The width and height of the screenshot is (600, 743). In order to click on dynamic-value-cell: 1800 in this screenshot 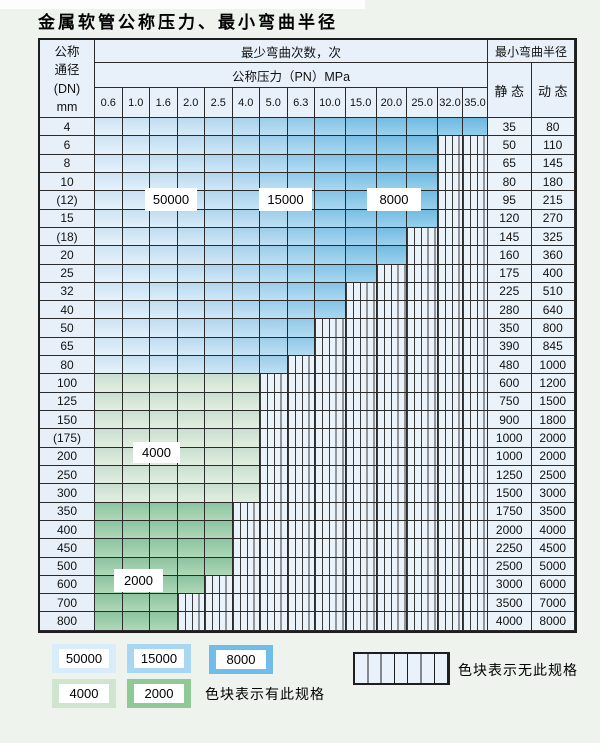, I will do `click(553, 420)`.